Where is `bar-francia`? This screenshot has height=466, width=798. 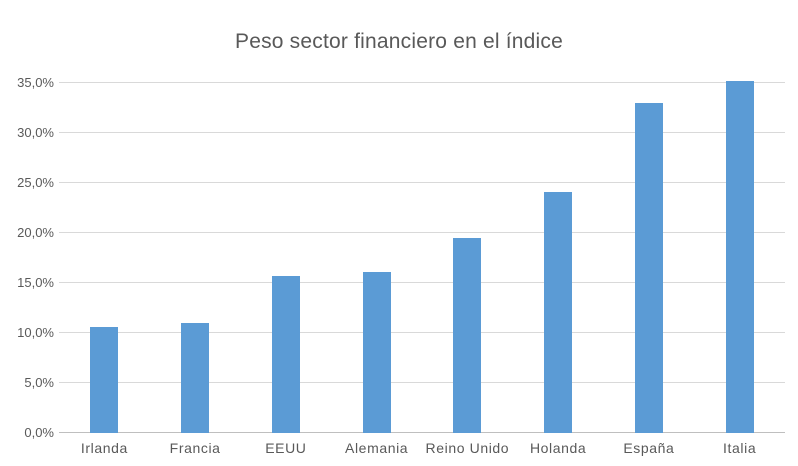
bar-francia is located at coordinates (195, 378).